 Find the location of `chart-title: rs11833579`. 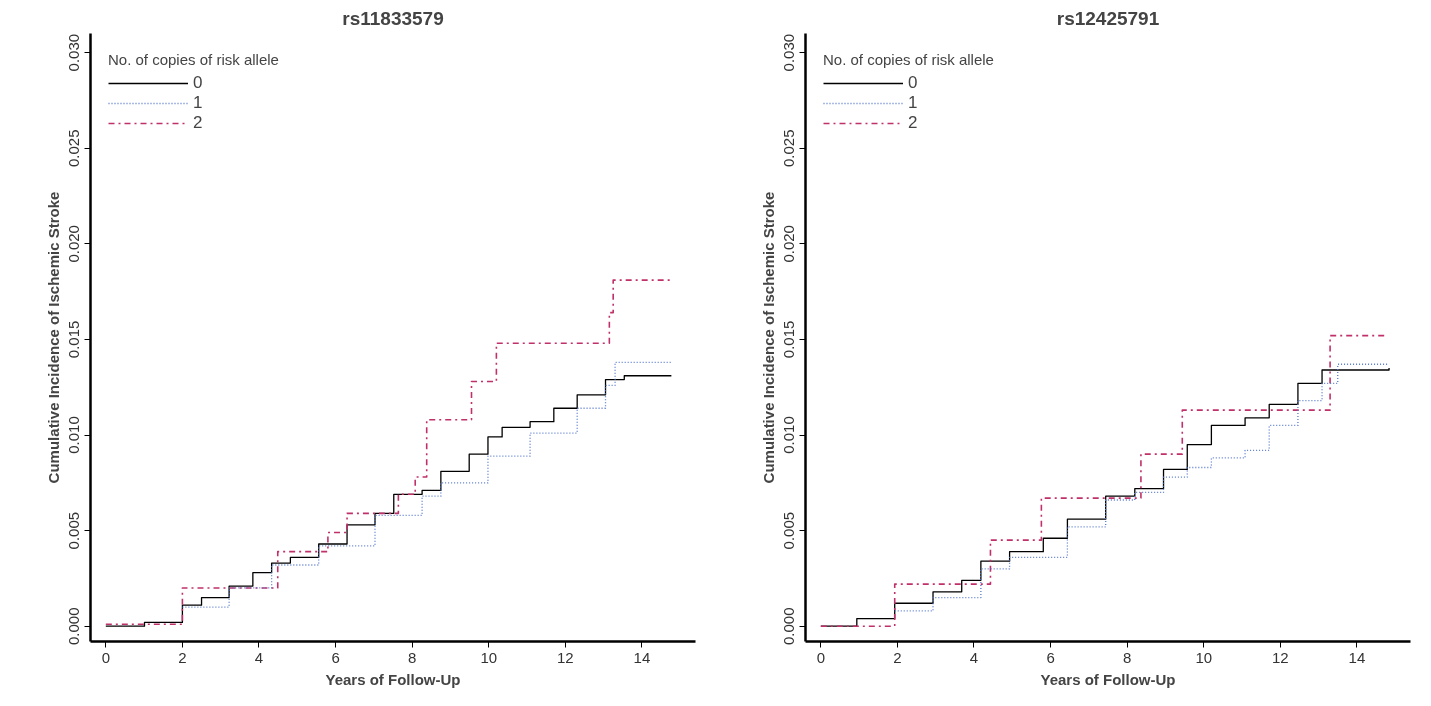

chart-title: rs11833579 is located at coordinates (393, 18).